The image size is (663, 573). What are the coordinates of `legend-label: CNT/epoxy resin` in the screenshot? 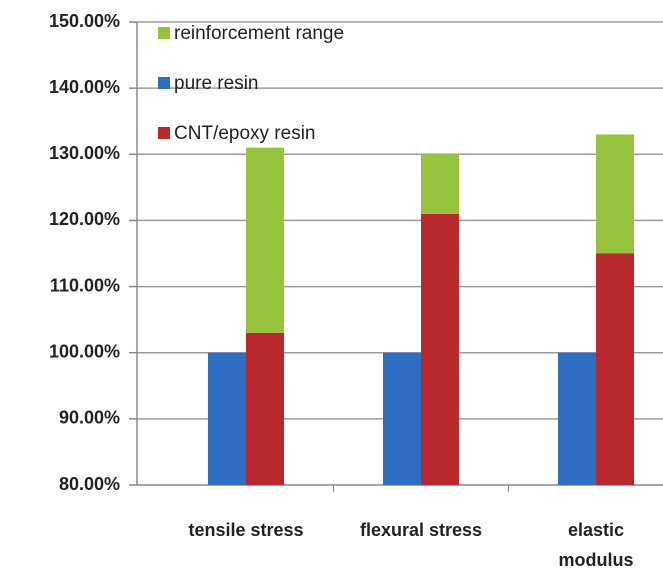 It's located at (245, 133).